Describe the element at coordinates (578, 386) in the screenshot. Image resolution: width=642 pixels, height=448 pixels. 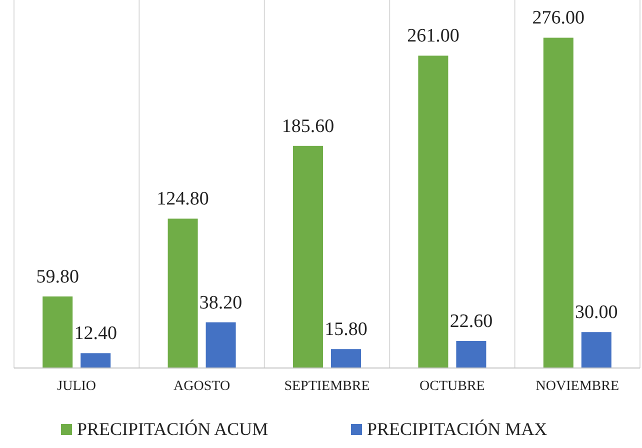
I see `x-tick-label: NOVIEMBRE` at that location.